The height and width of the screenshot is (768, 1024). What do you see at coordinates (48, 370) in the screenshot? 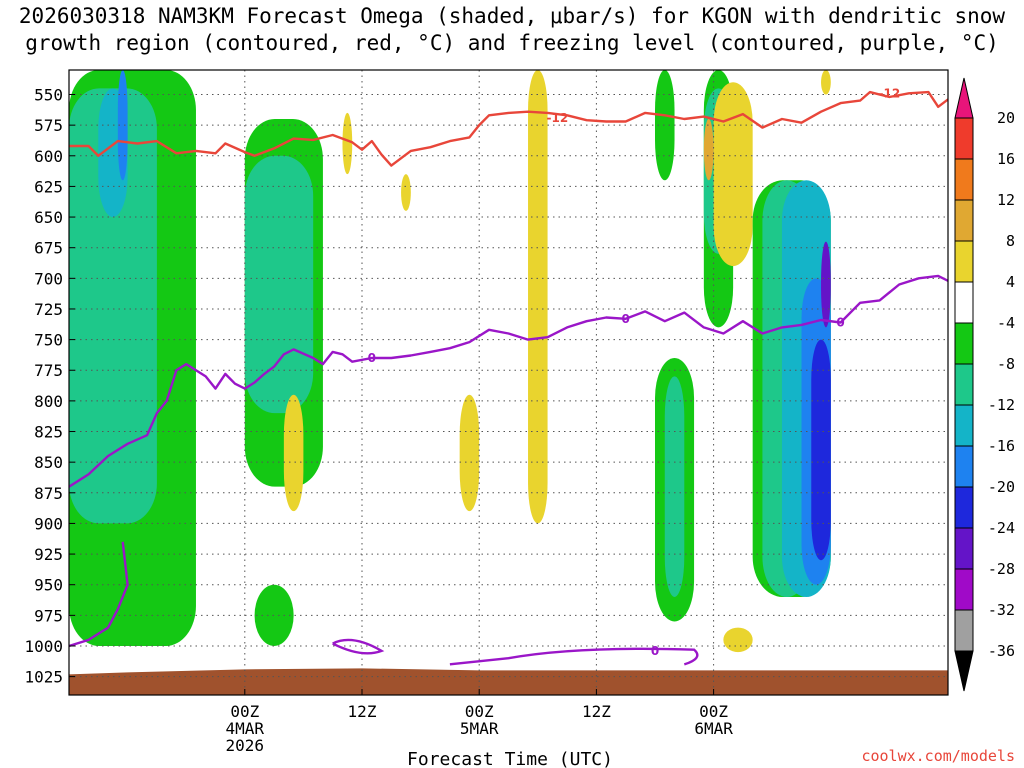
I see `y-tick-label-775: 775` at bounding box center [48, 370].